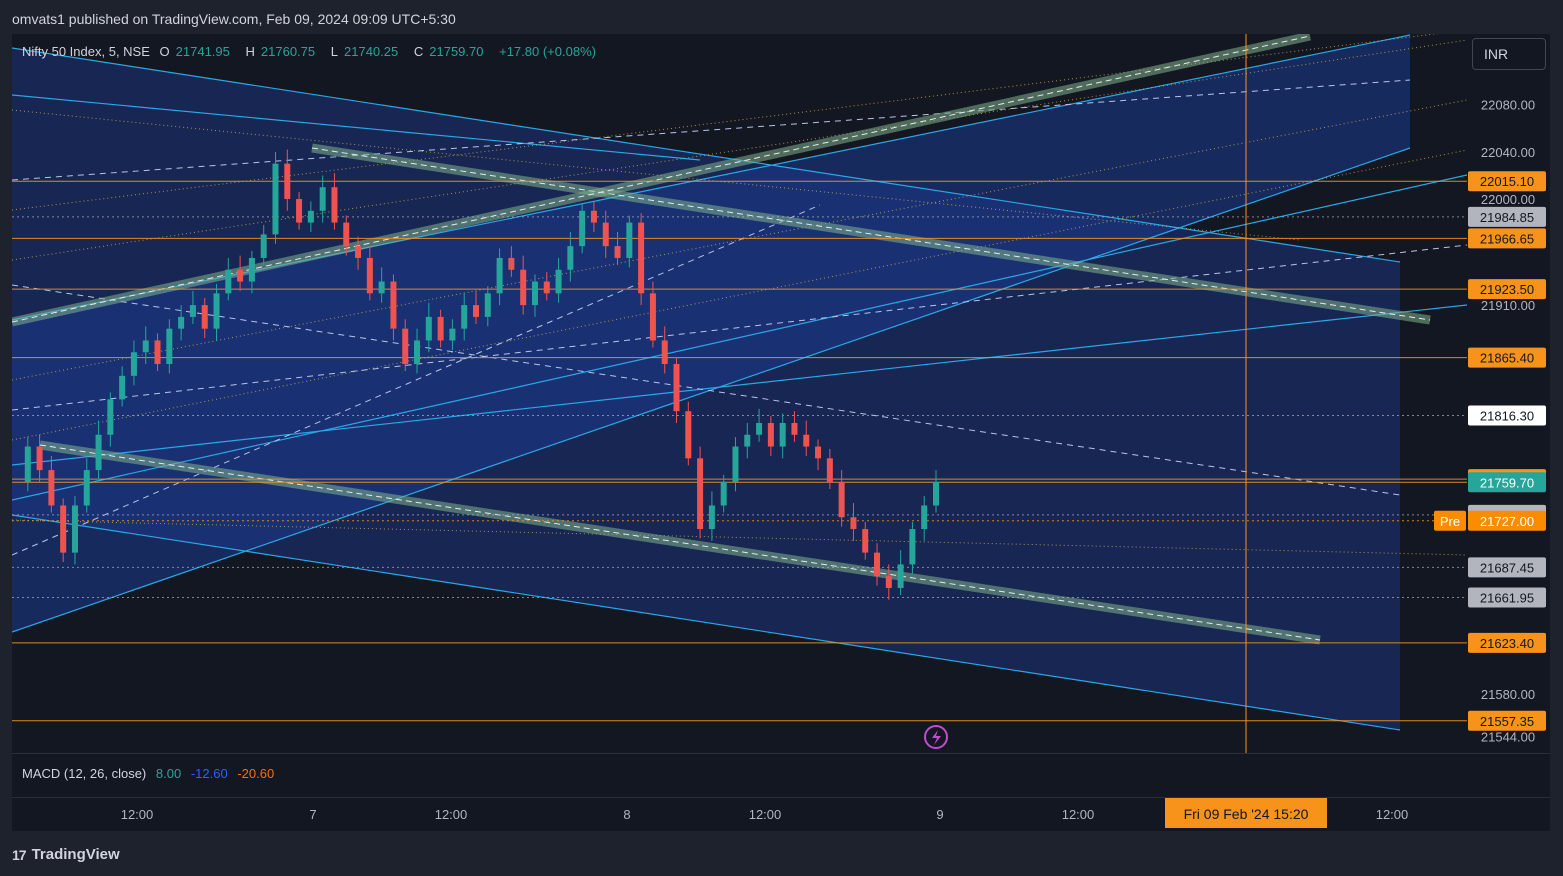 This screenshot has height=876, width=1563. Describe the element at coordinates (194, 51) in the screenshot. I see `open-value: O 21741.95` at that location.